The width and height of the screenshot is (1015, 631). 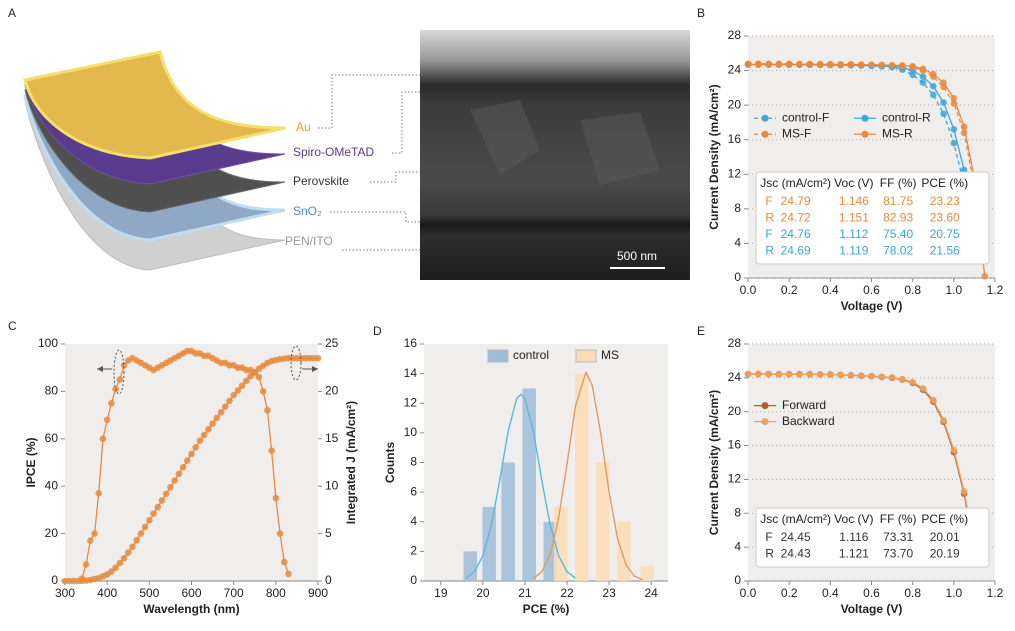 What do you see at coordinates (898, 234) in the screenshot?
I see `table-cell: 75.40` at bounding box center [898, 234].